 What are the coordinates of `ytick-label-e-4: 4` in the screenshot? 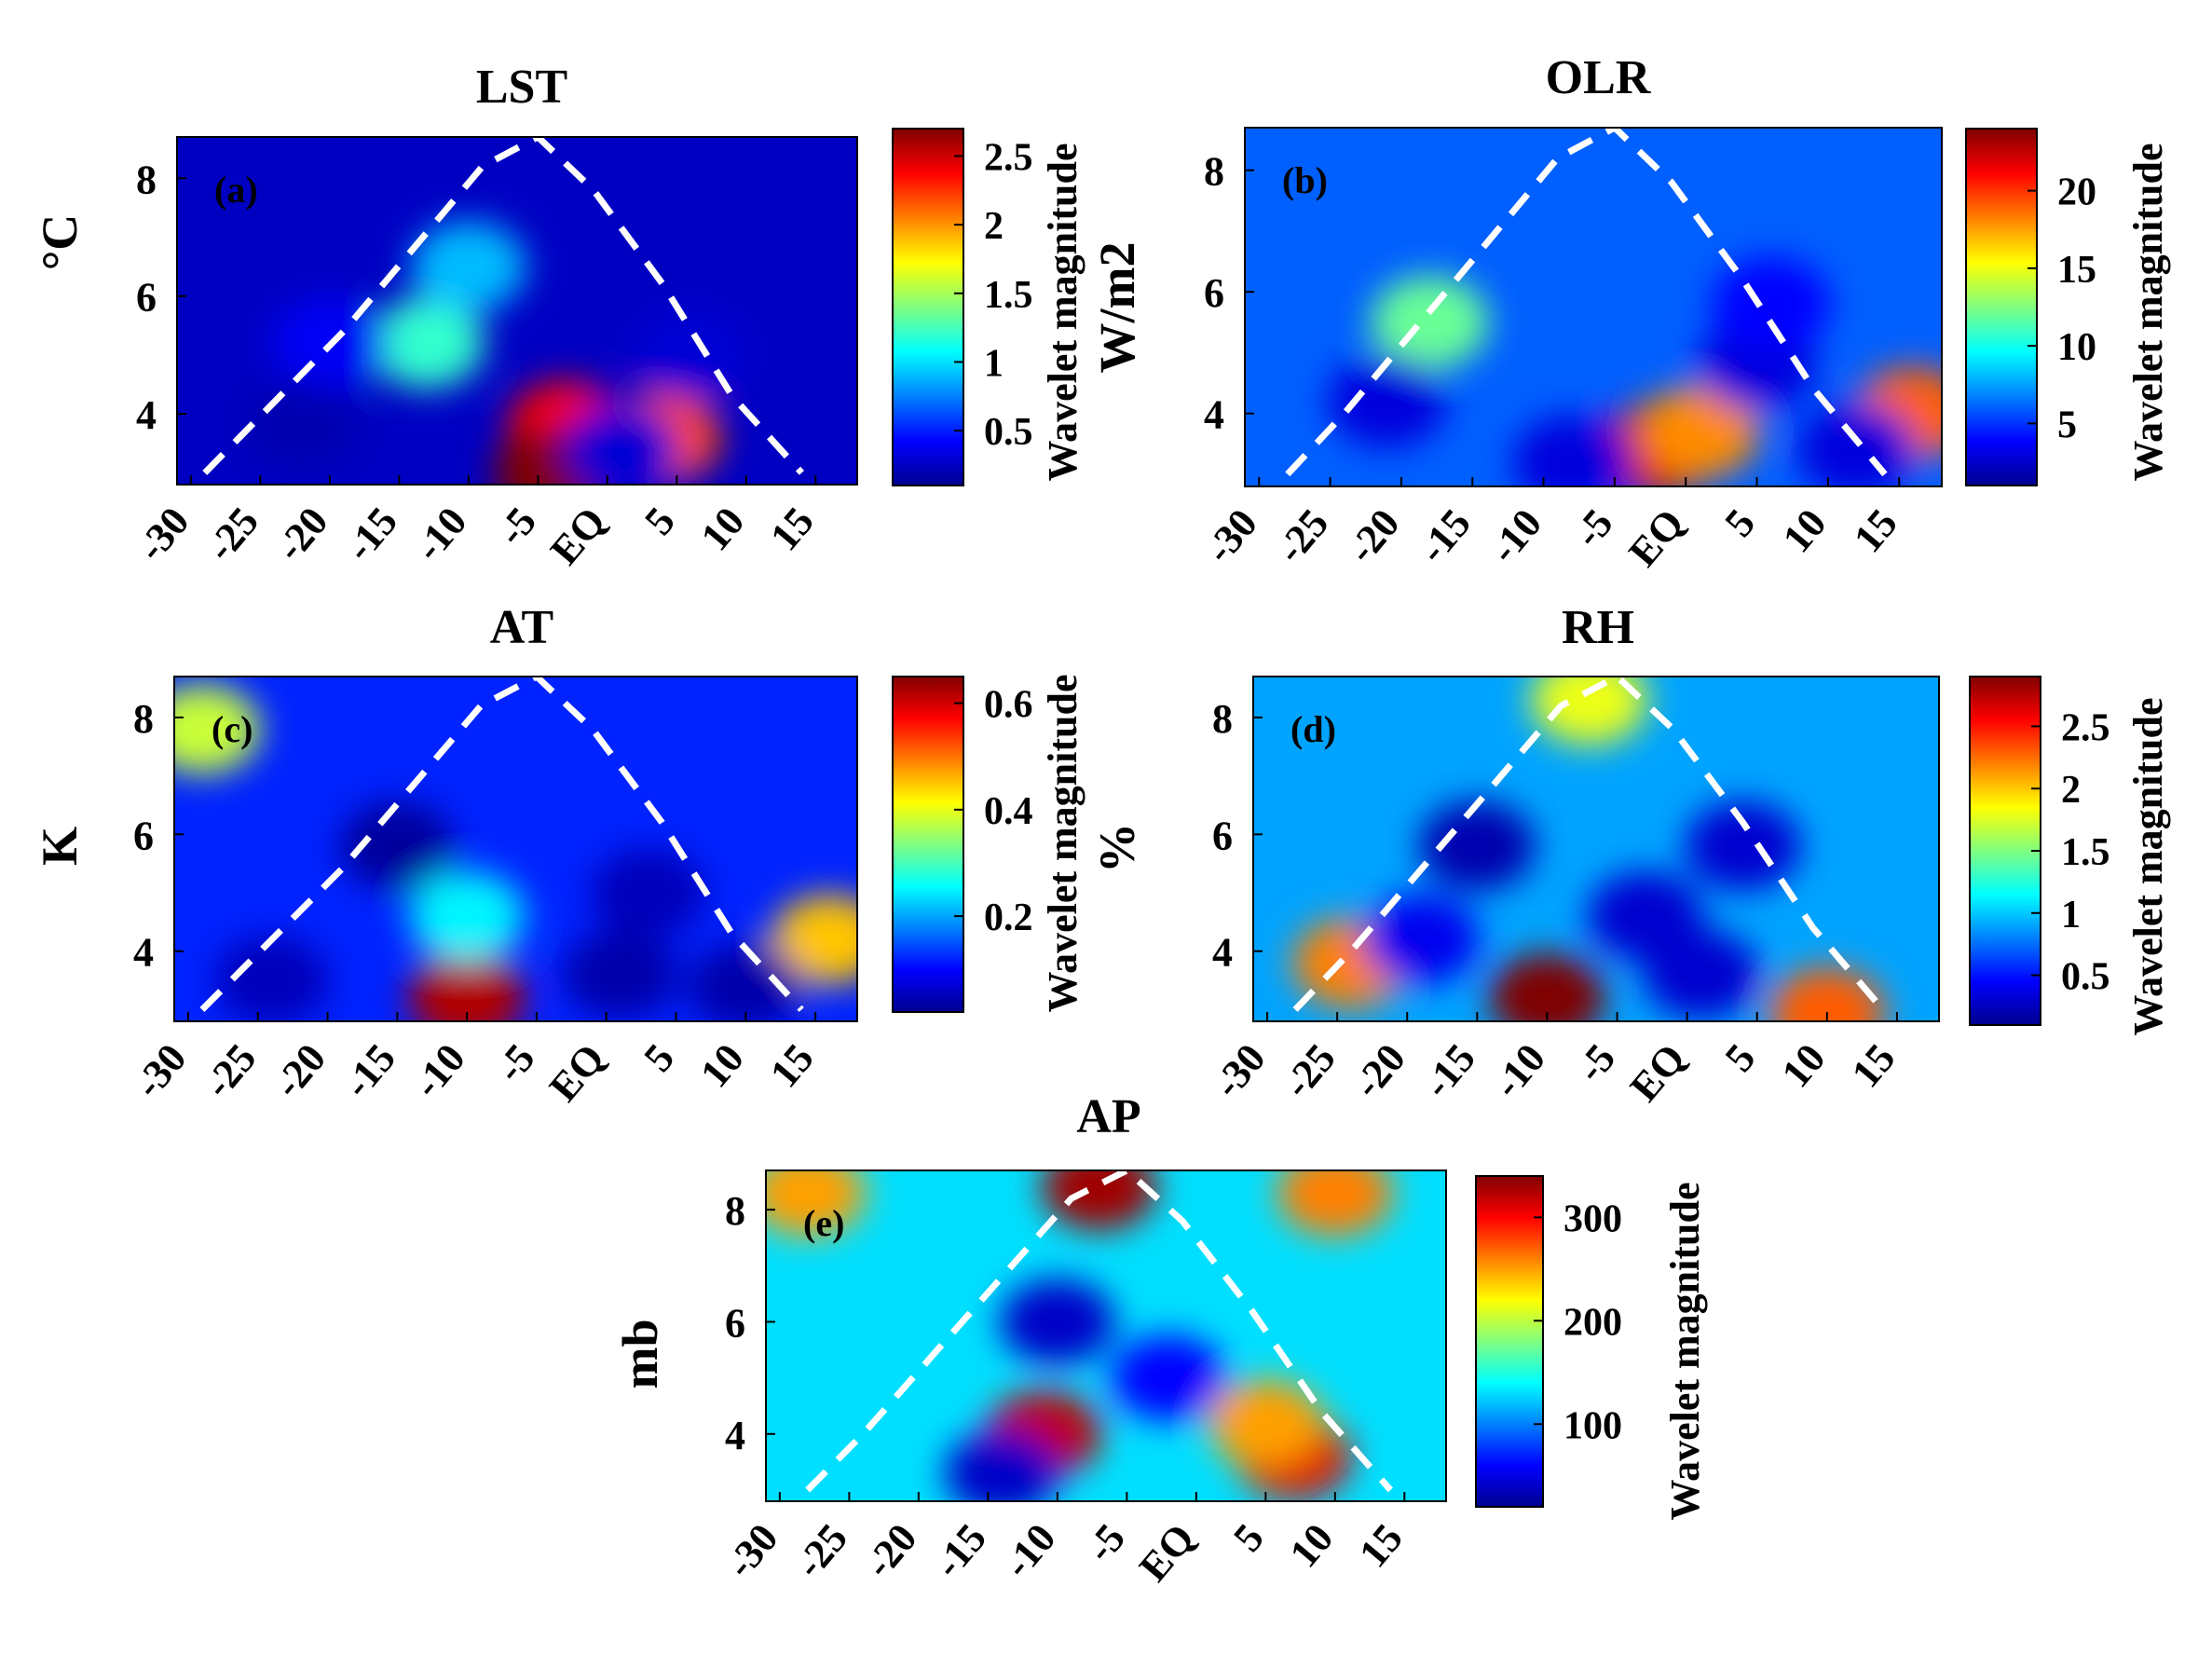 It's located at (735, 1435).